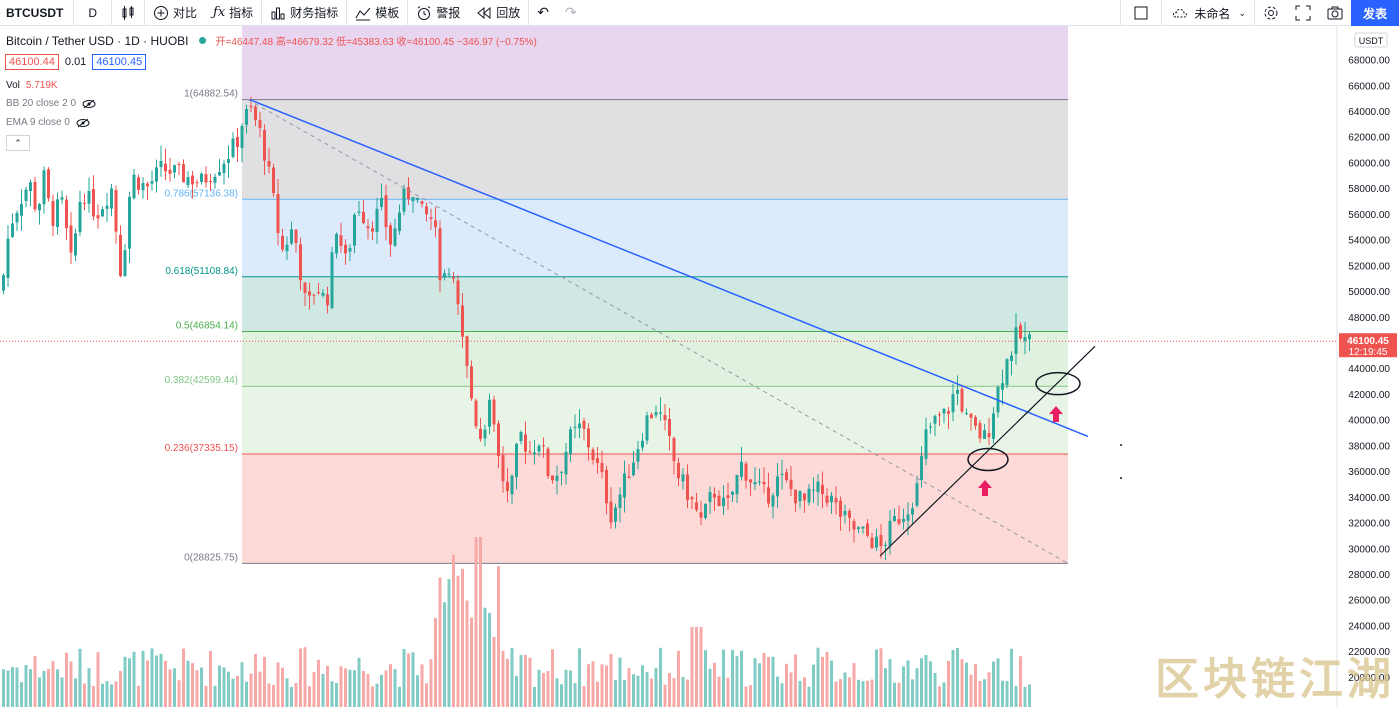 Image resolution: width=1399 pixels, height=707 pixels. I want to click on last-price-label: 46100.45, so click(1368, 341).